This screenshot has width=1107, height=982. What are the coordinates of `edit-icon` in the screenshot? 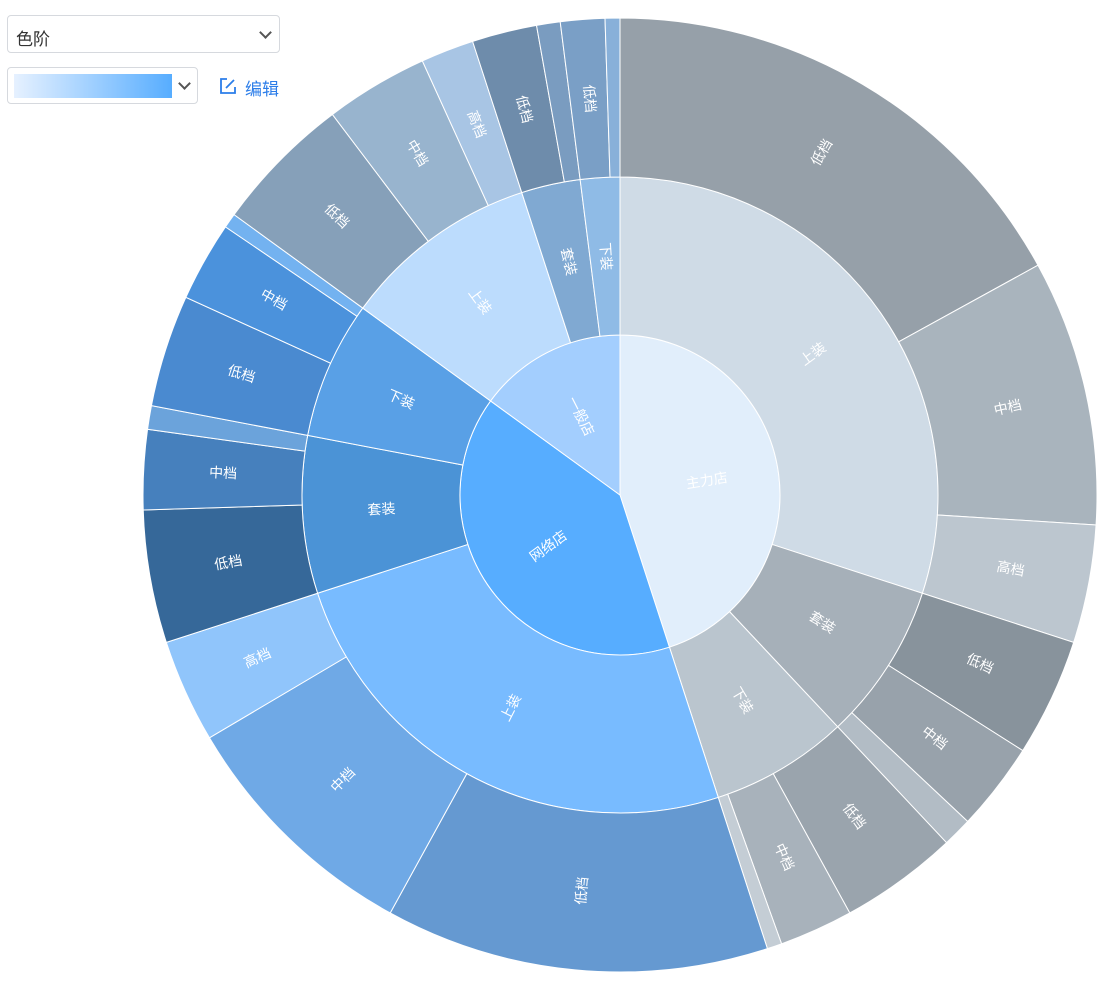 It's located at (228, 86).